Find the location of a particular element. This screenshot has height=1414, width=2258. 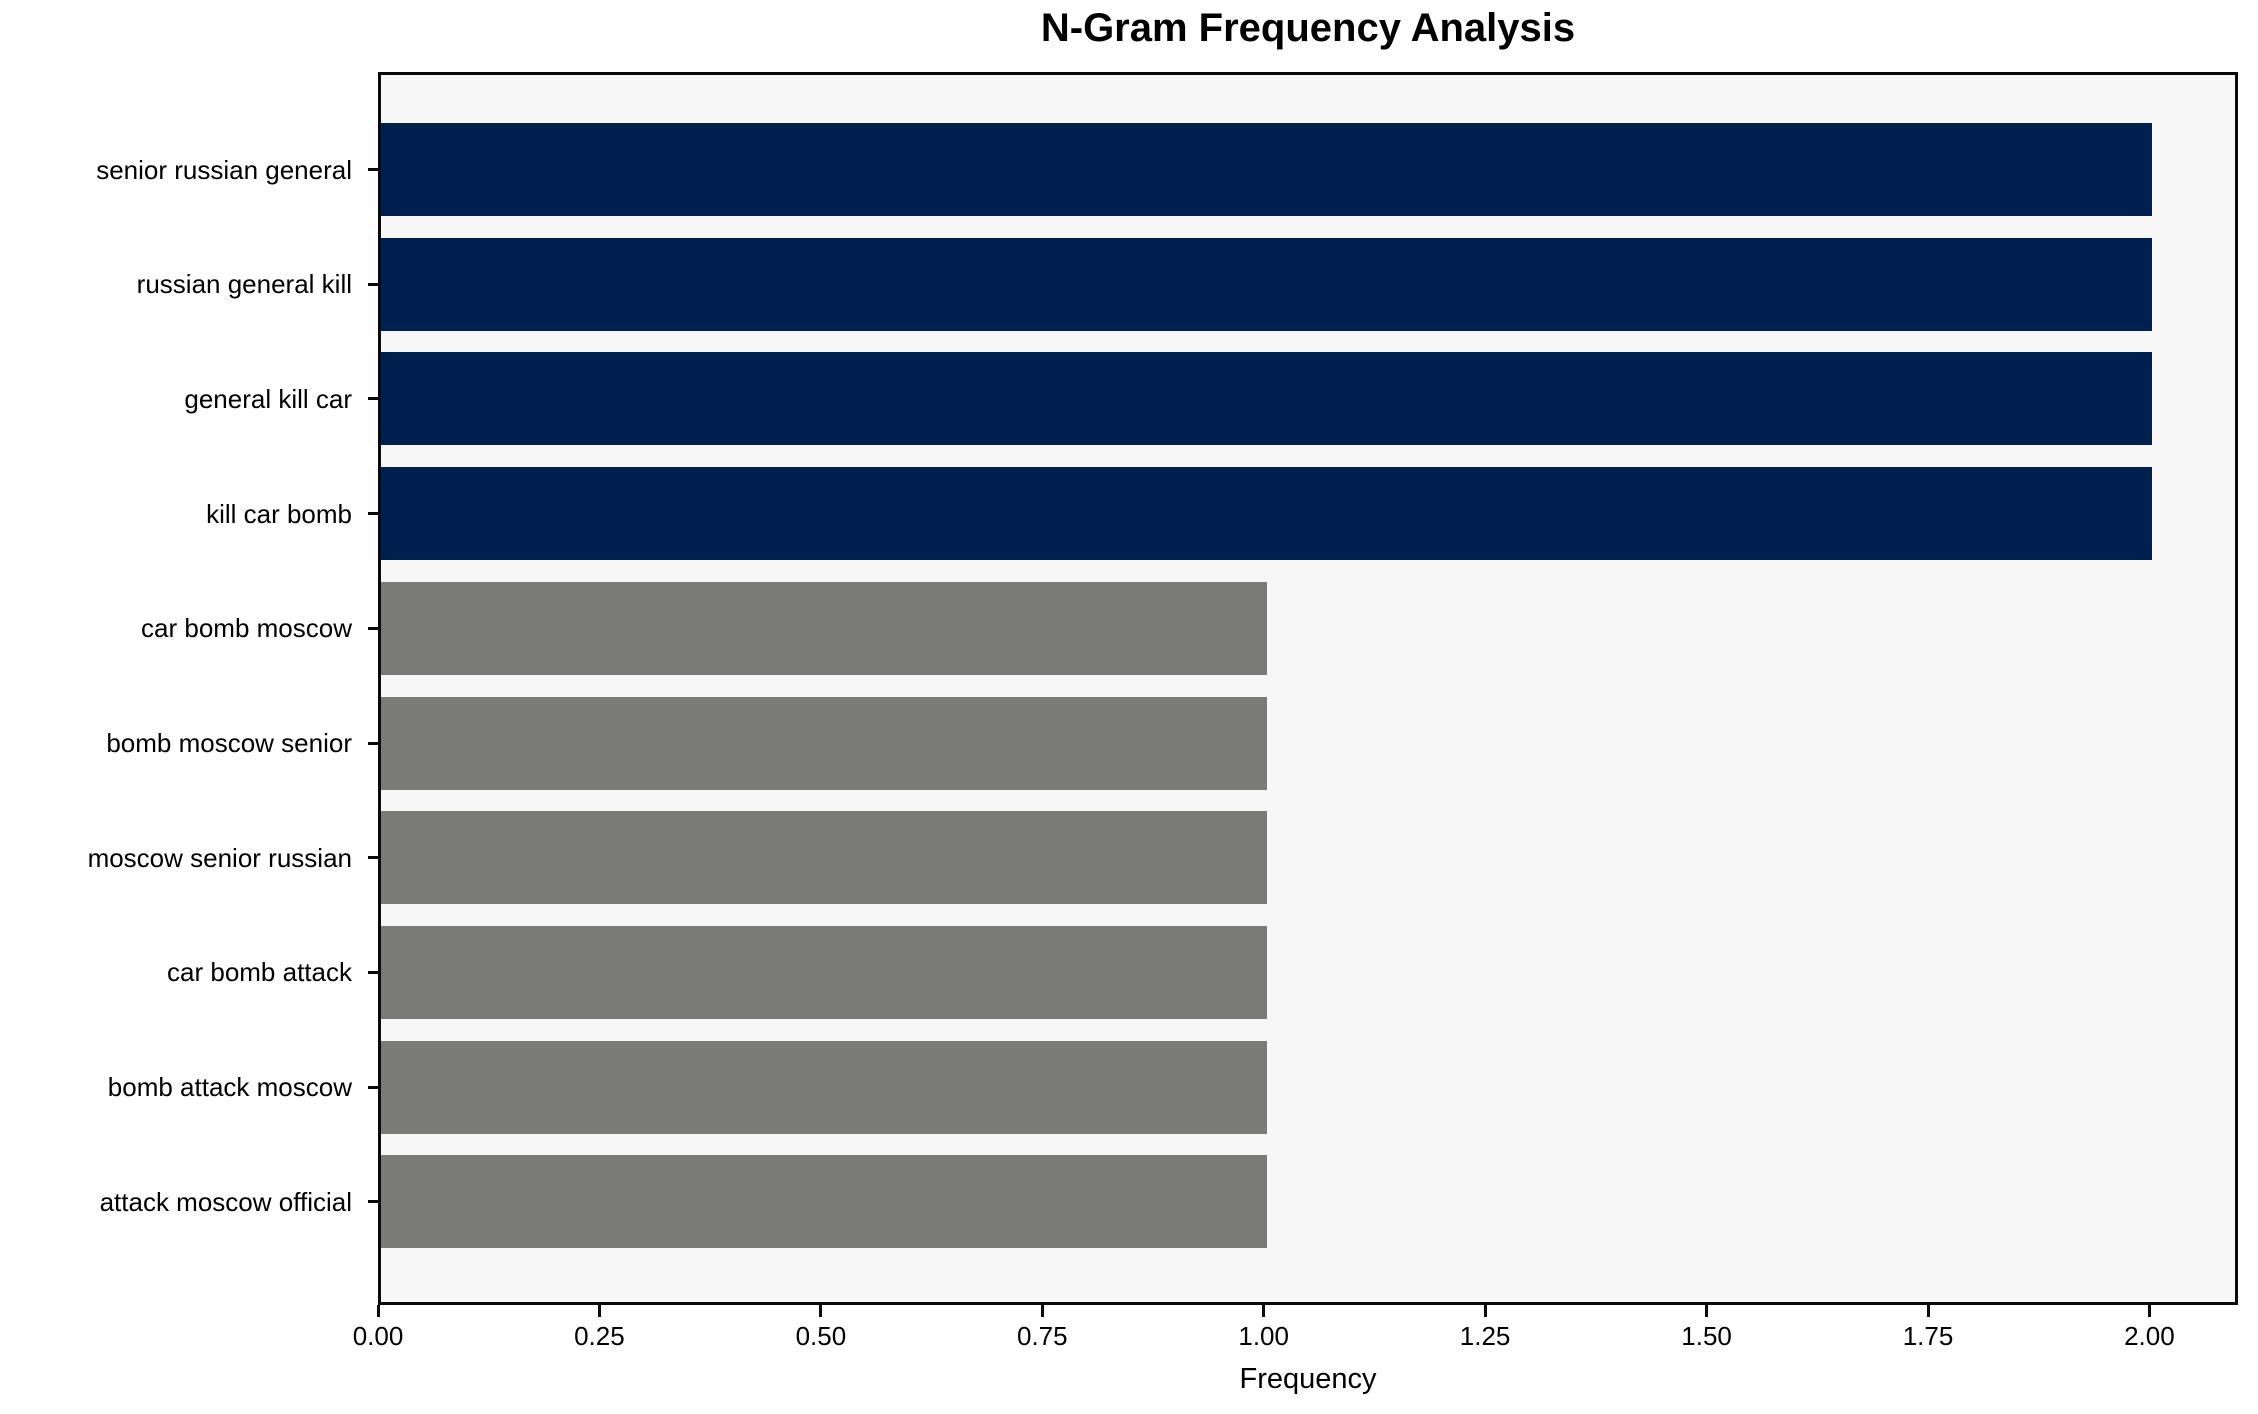

x-tick-label: 0.25 is located at coordinates (599, 1336).